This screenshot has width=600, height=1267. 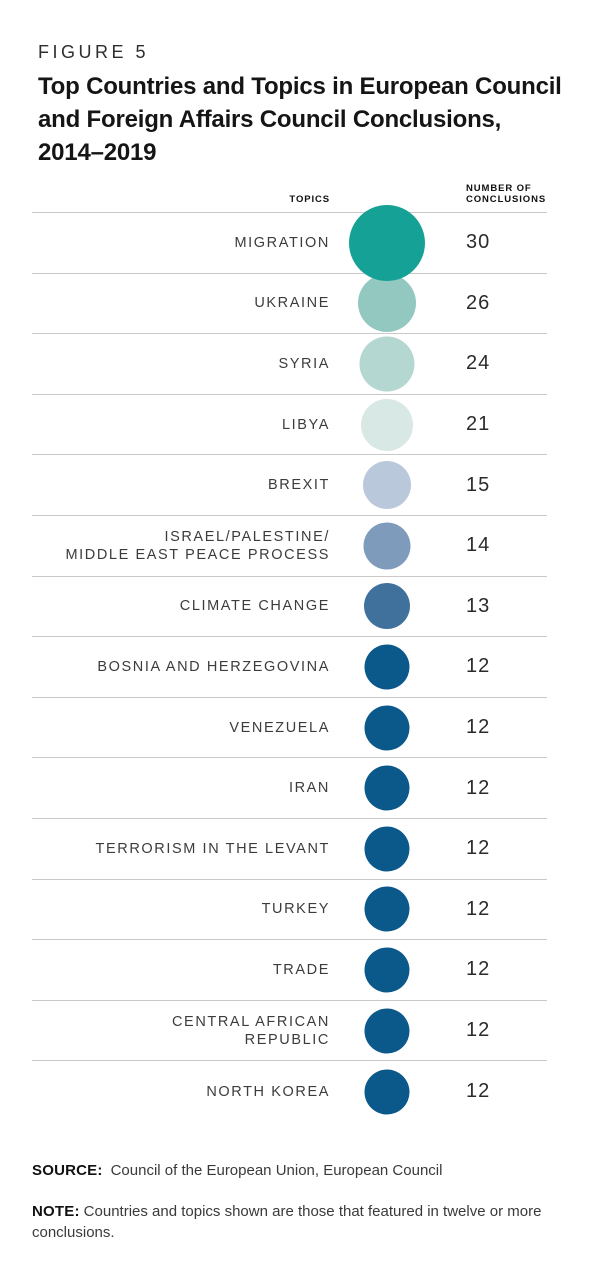 I want to click on column-header-topics: TOPICS, so click(x=309, y=199).